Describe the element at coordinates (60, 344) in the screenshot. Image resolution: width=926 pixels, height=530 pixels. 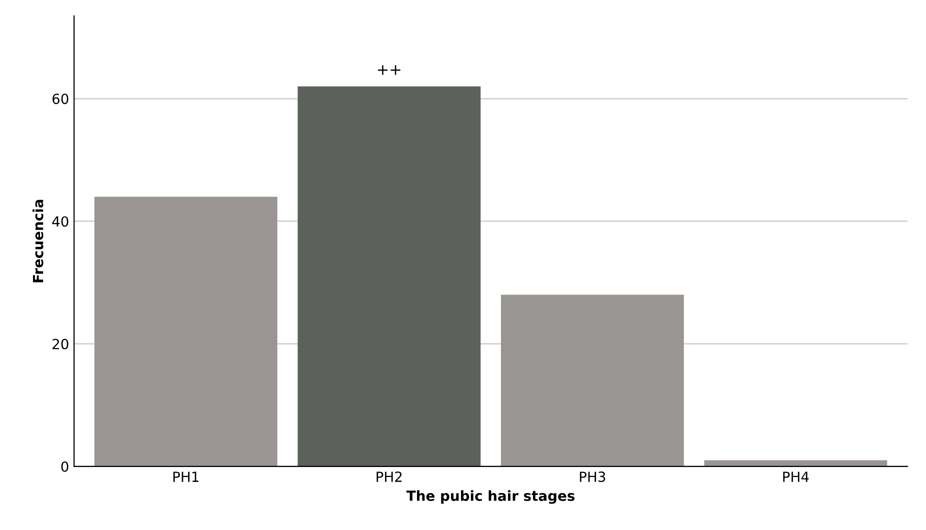
I see `y-tick-label: 20` at that location.